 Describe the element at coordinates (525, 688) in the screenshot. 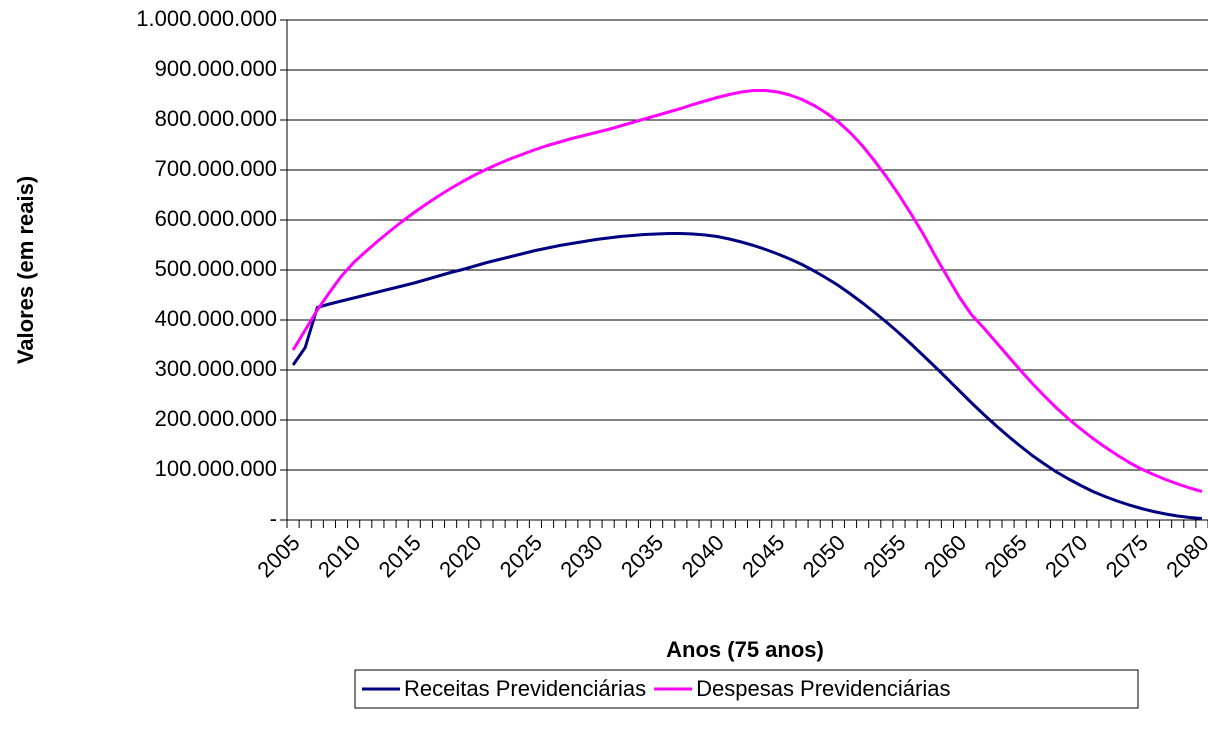

I see `legend-label: Receitas Previdenciárias` at that location.